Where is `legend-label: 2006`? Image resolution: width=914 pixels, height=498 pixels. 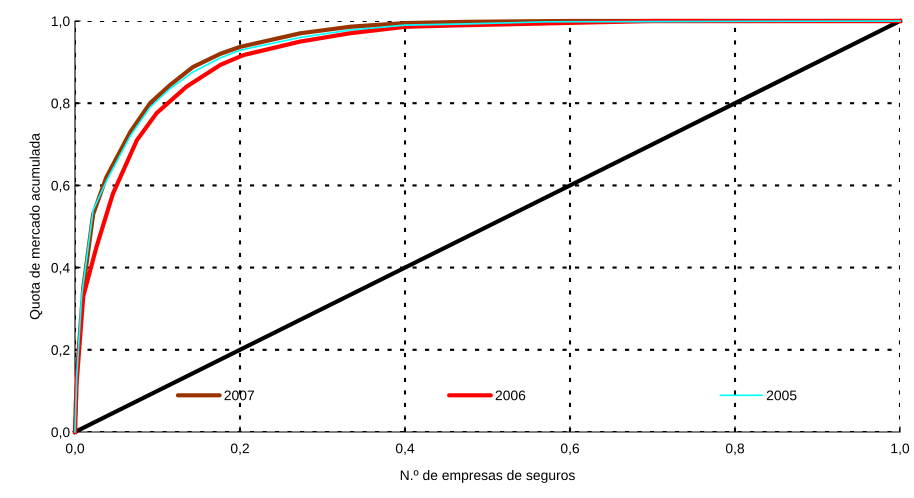
legend-label: 2006 is located at coordinates (511, 395).